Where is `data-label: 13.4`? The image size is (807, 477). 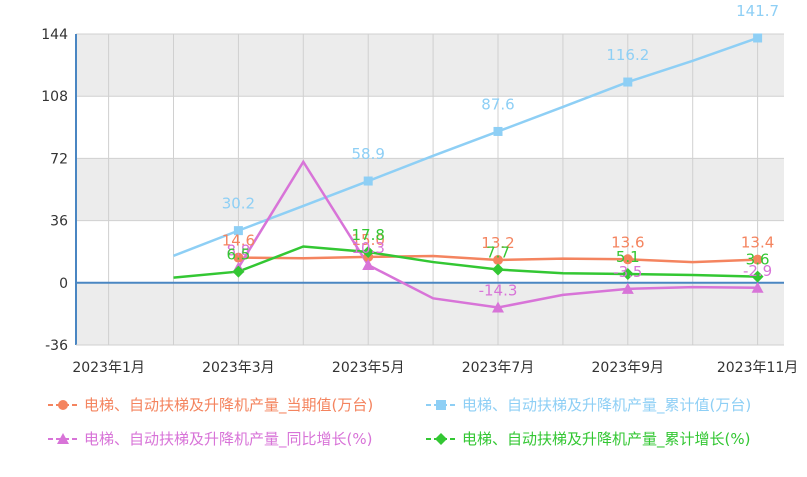
data-label: 13.4 is located at coordinates (757, 243).